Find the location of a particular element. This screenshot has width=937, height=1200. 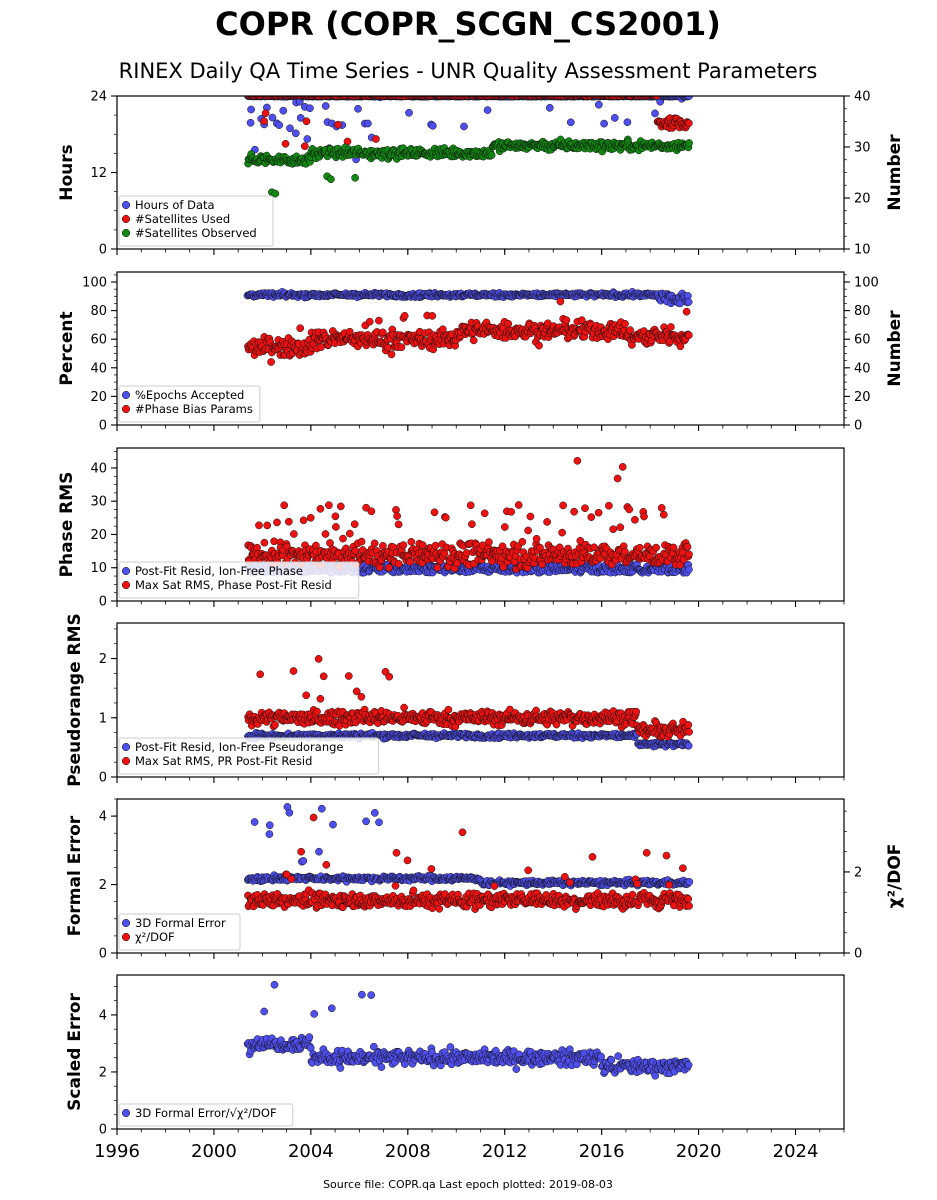

y2-tick-label: 10 is located at coordinates (862, 250).